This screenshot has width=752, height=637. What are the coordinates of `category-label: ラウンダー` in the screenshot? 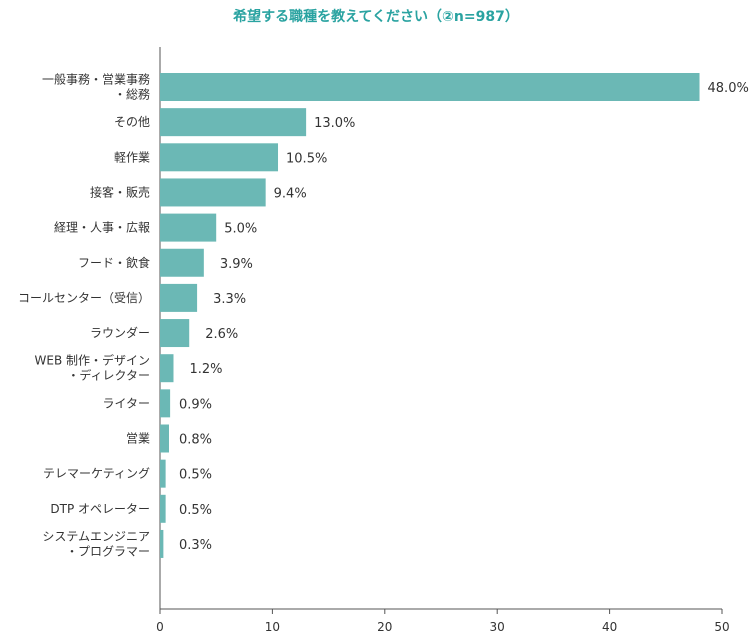 It's located at (120, 332).